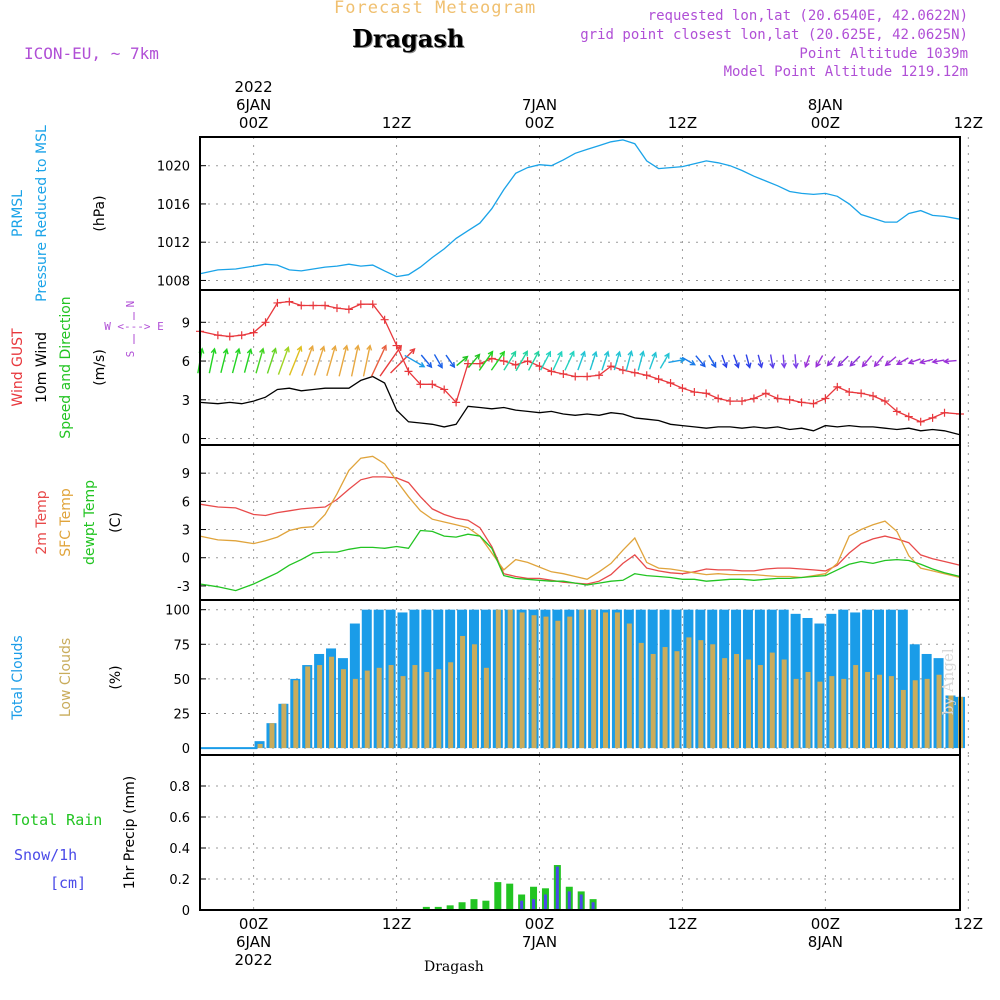 This screenshot has width=1000, height=1000. Describe the element at coordinates (66, 522) in the screenshot. I see `panel-label-temperature: SFC Temp` at that location.